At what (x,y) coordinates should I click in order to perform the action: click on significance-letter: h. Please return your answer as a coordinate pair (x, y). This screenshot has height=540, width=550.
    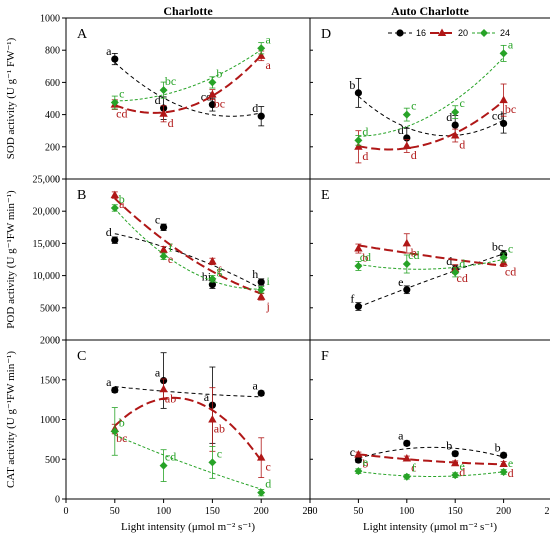
    Looking at the image, I should click on (255, 274).